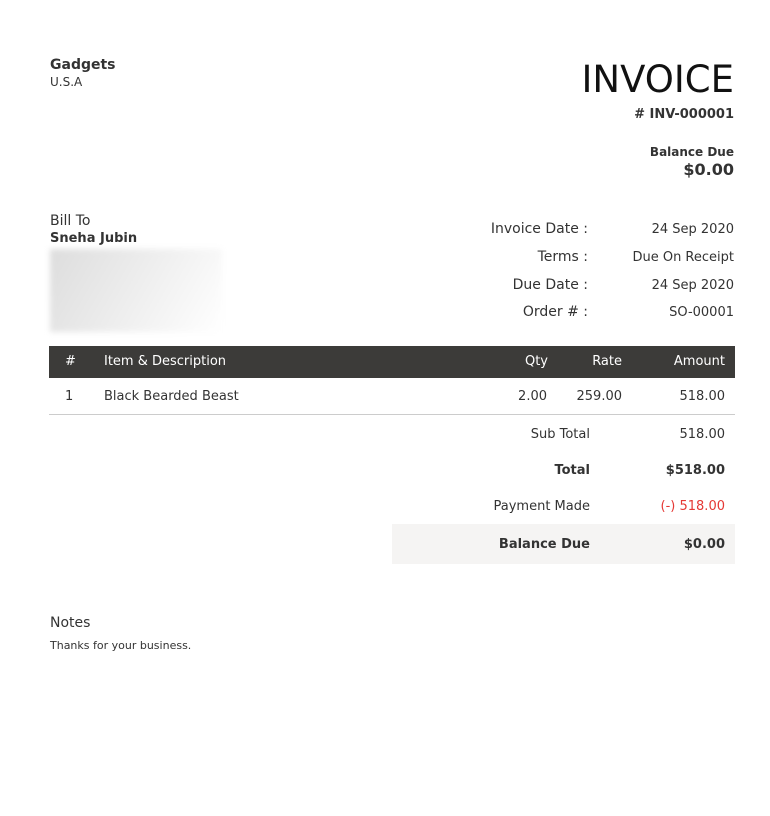  What do you see at coordinates (541, 506) in the screenshot?
I see `payment-made-label: Payment Made` at bounding box center [541, 506].